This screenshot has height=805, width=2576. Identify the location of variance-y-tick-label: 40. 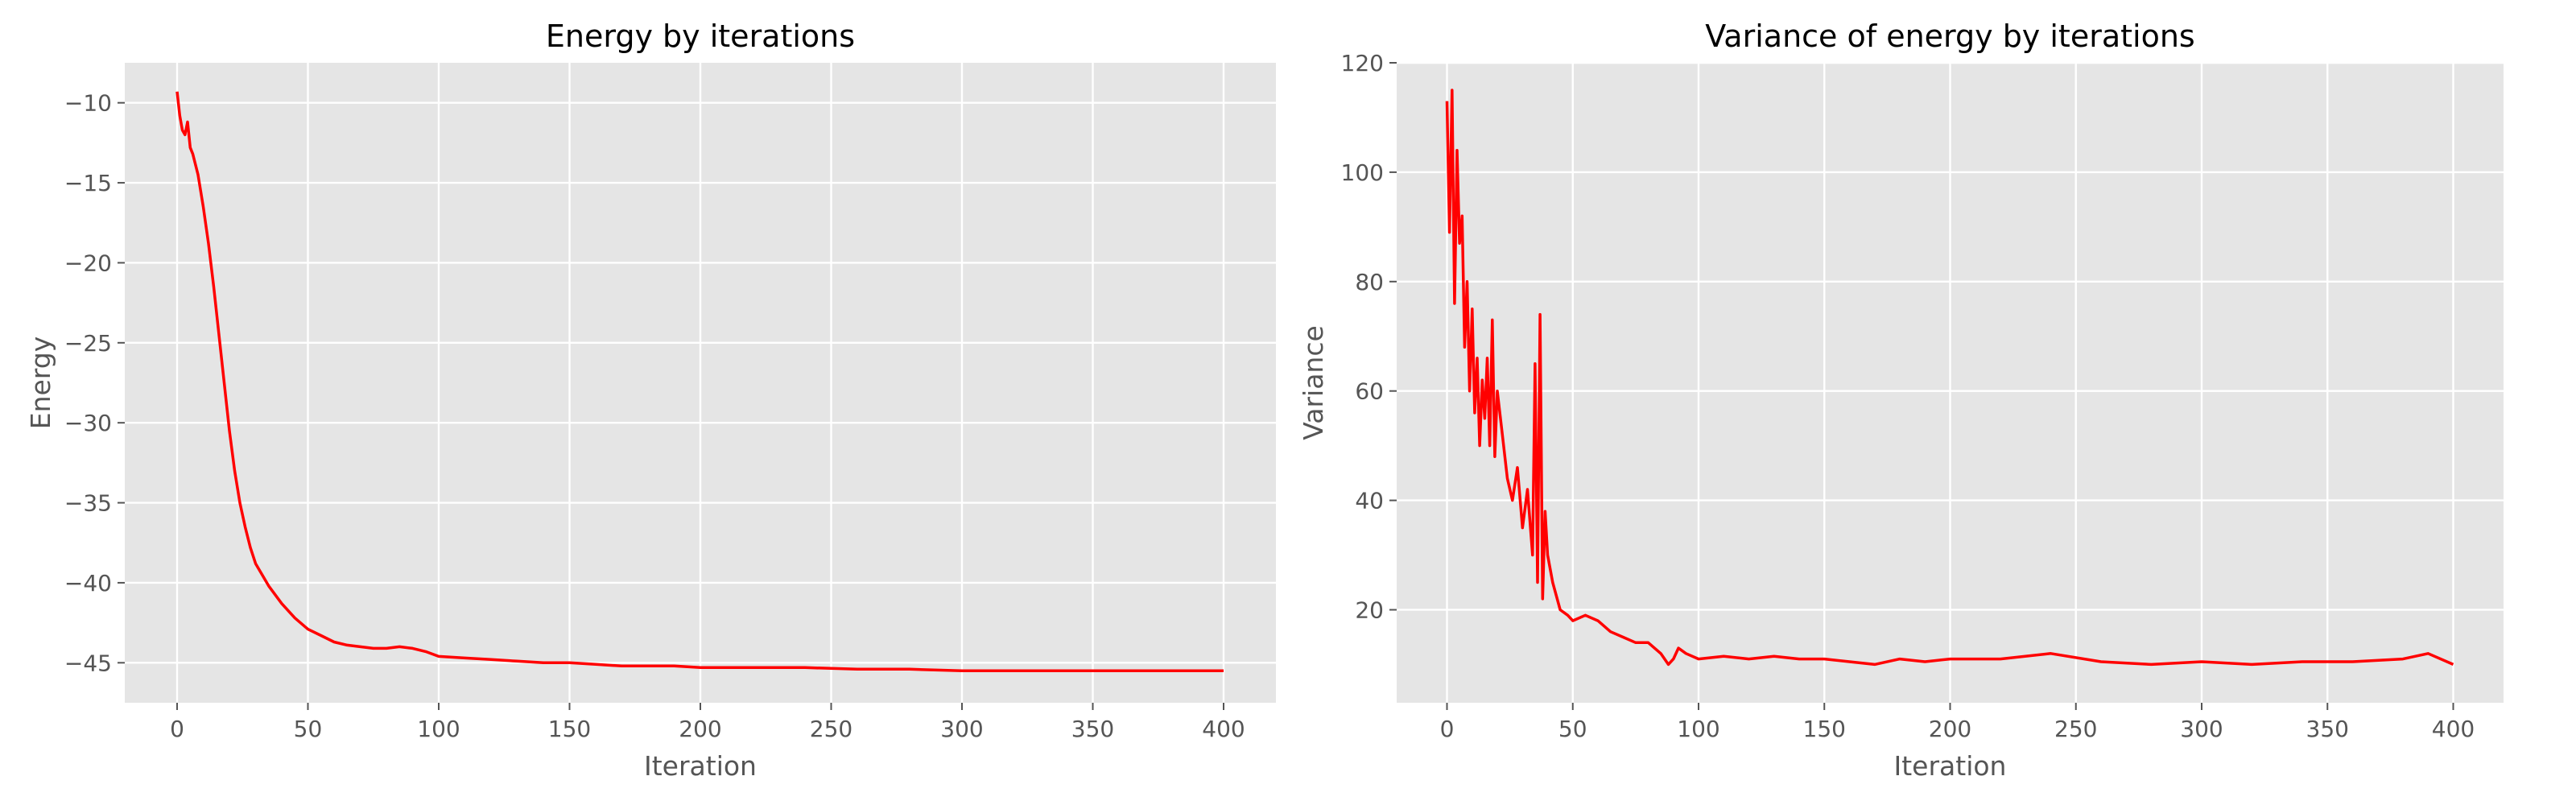
(1369, 501).